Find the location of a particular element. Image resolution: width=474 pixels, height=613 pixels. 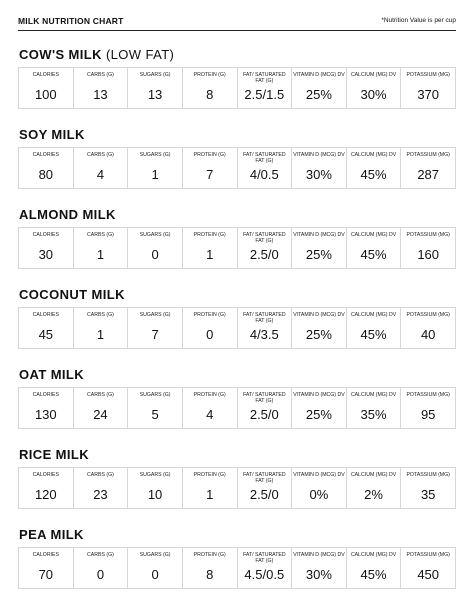

cell-value: 100 is located at coordinates (45, 94).